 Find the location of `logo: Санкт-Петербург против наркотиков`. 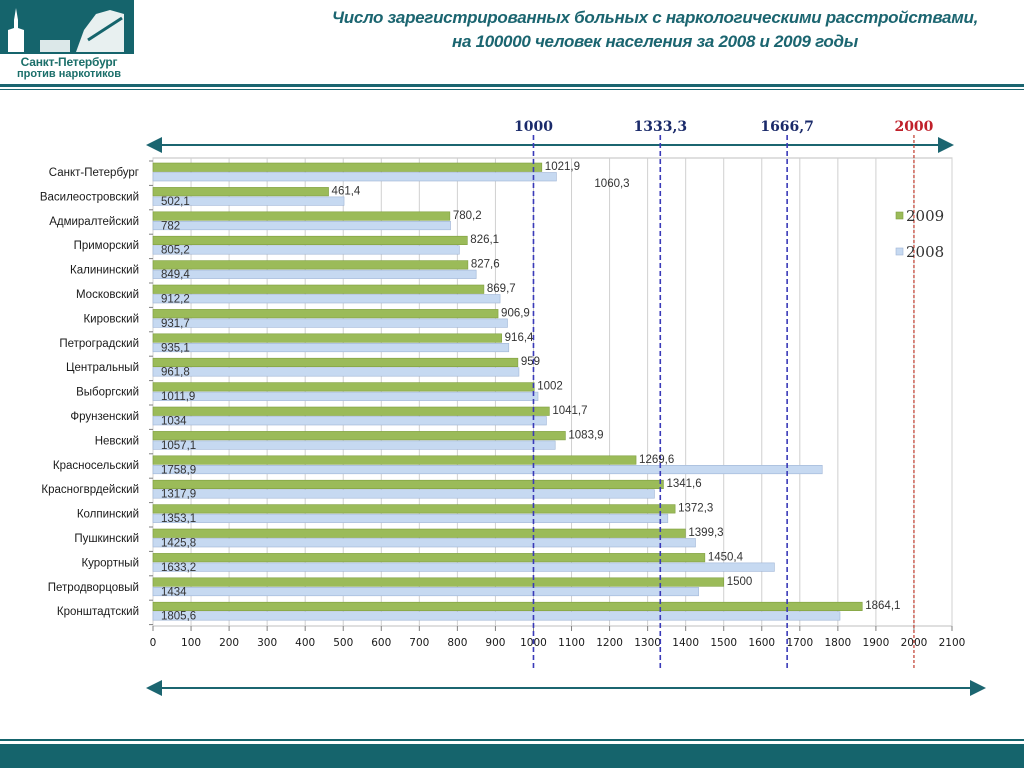

logo: Санкт-Петербург против наркотиков is located at coordinates (69, 43).